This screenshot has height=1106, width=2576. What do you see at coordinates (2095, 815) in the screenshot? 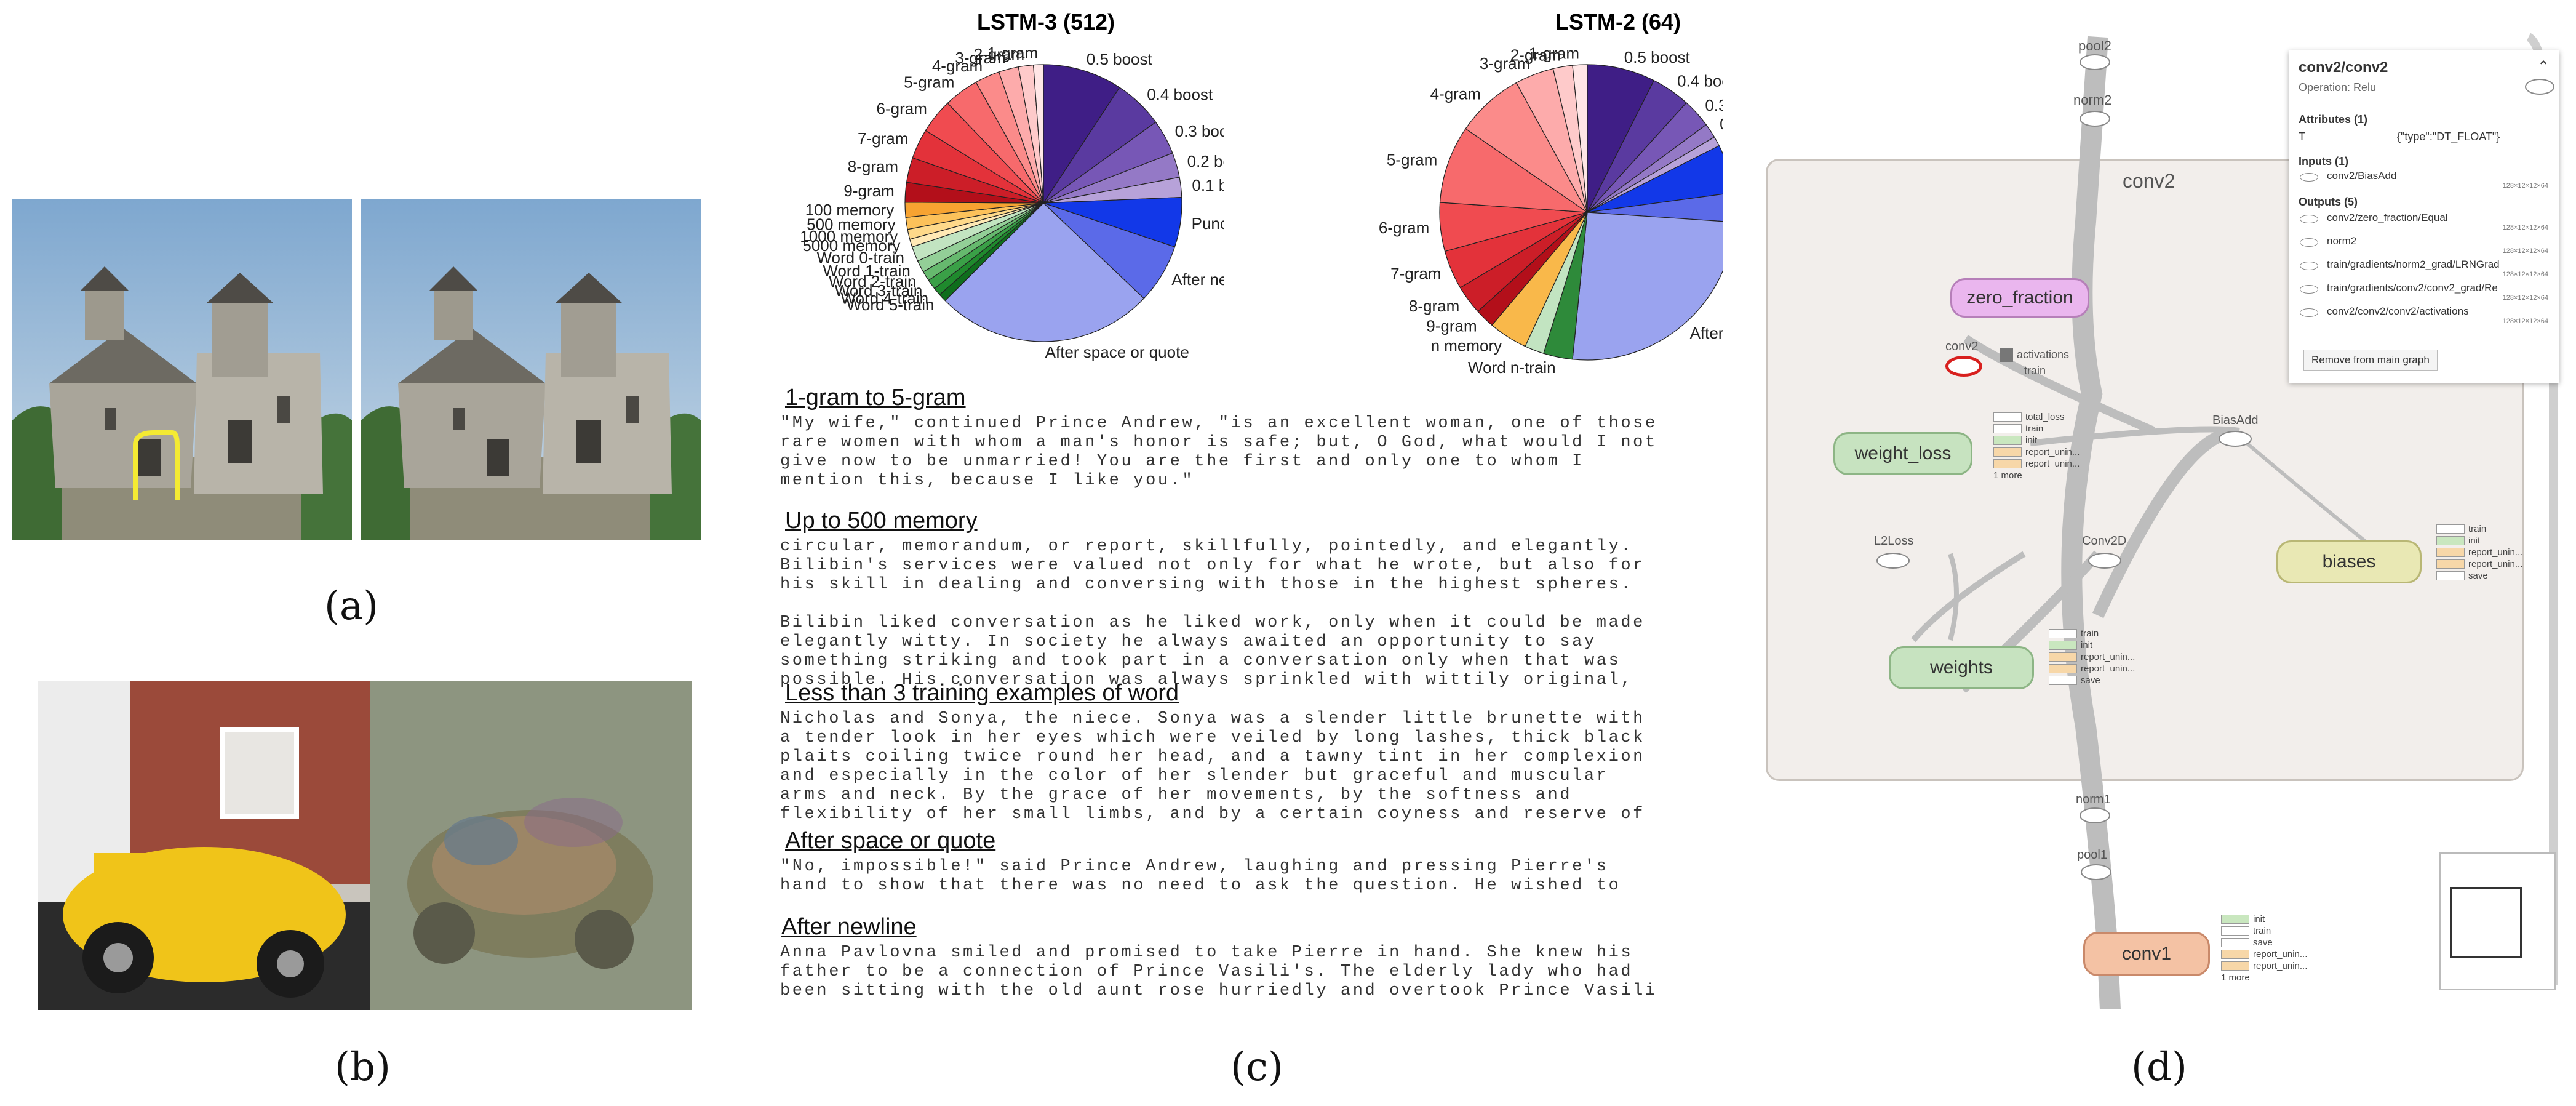
I see `norm1-op` at bounding box center [2095, 815].